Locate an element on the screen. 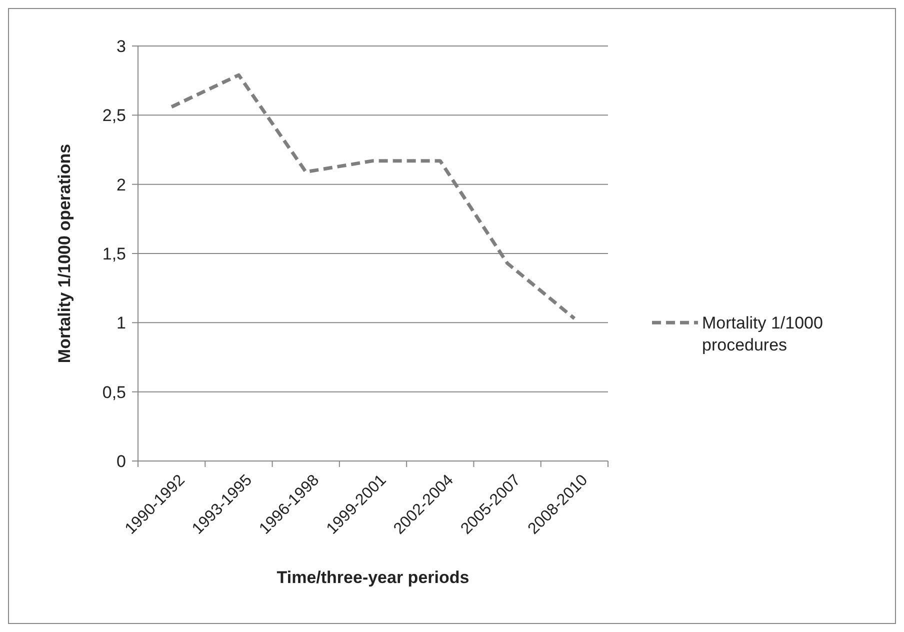 Image resolution: width=904 pixels, height=632 pixels. y-axis-title: Mortality 1/1000 operations is located at coordinates (64, 254).